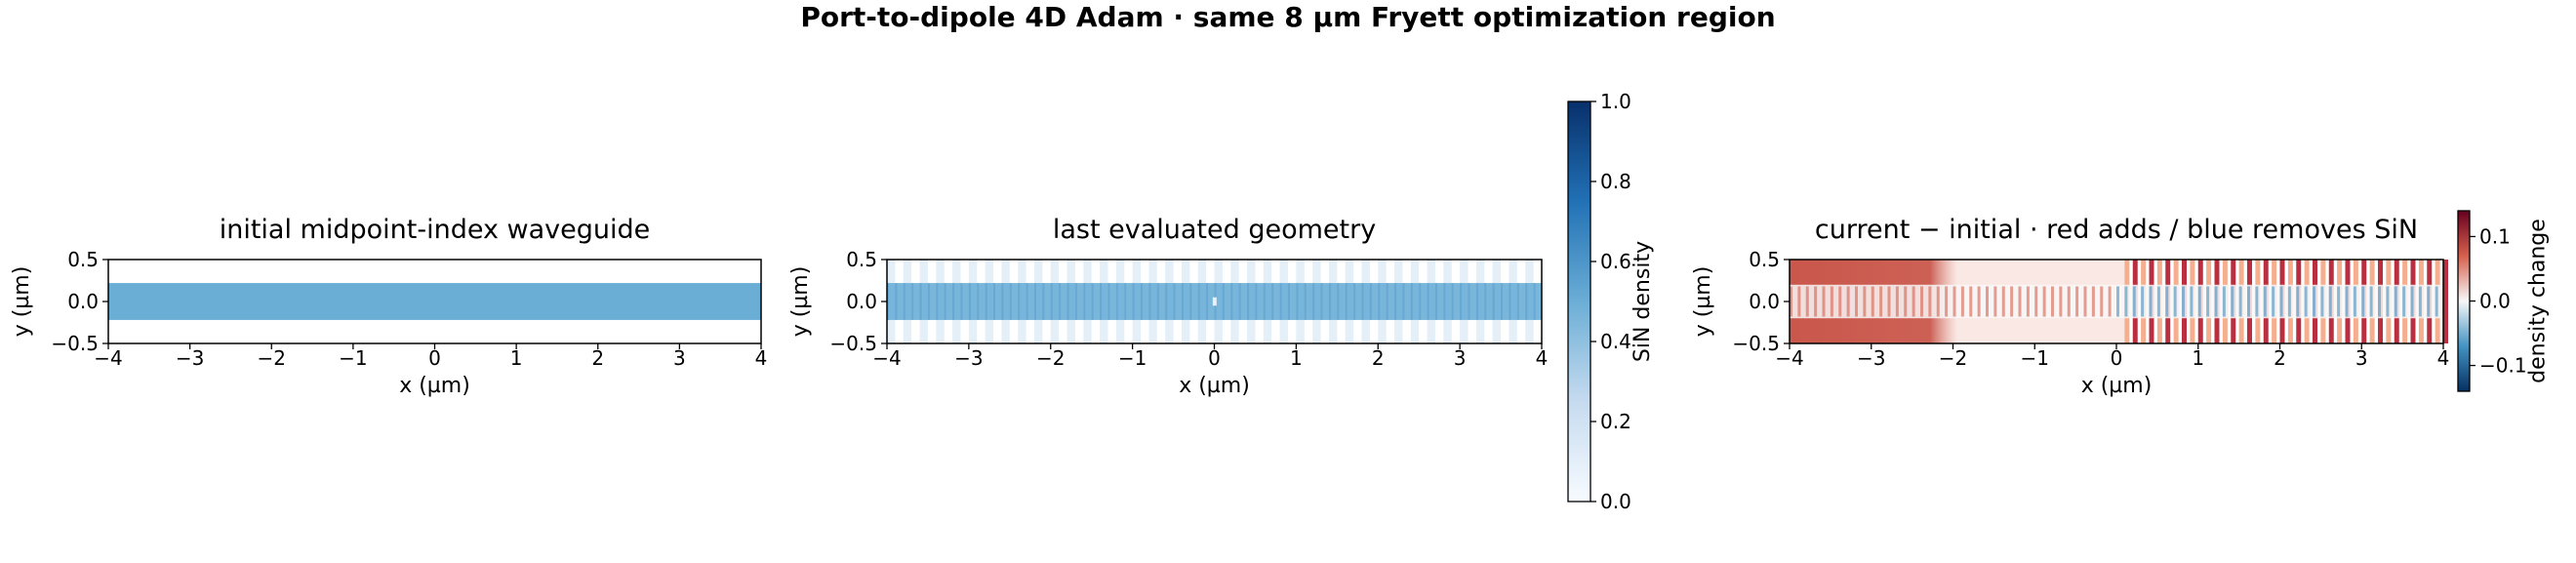  I want to click on y-tick-label: 0.5, so click(861, 259).